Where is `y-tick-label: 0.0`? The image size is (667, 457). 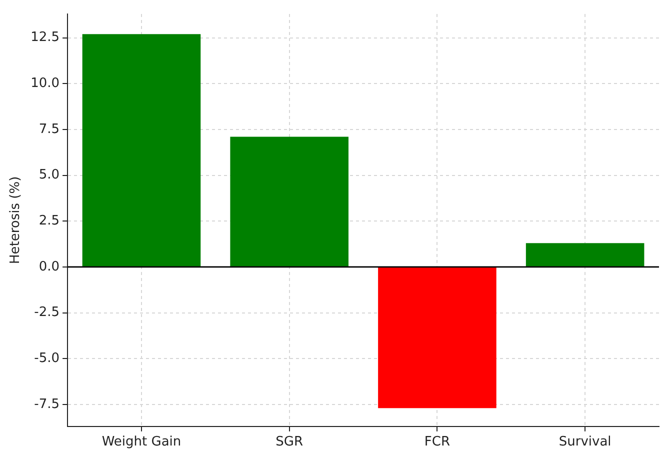
y-tick-label: 0.0 is located at coordinates (49, 266).